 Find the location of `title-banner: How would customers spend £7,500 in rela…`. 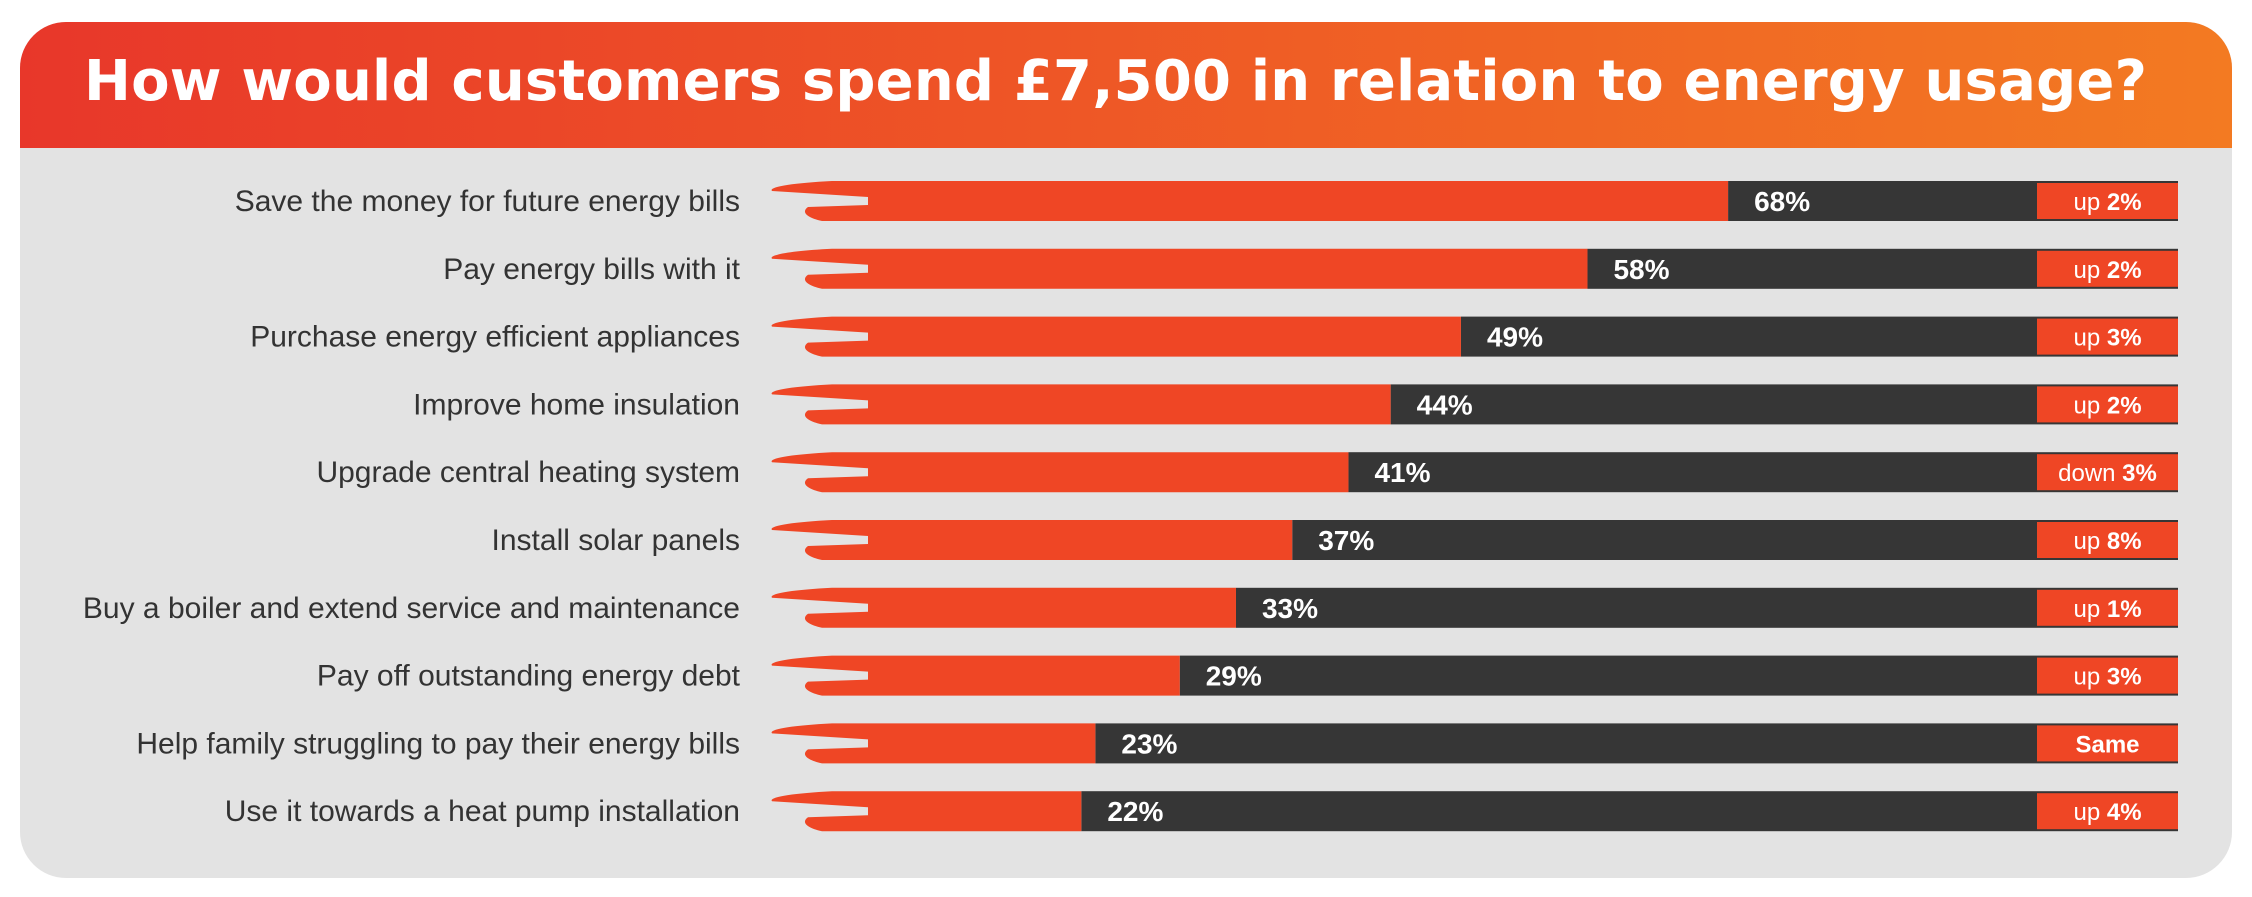

title-banner: How would customers spend £7,500 in rela… is located at coordinates (1126, 85).